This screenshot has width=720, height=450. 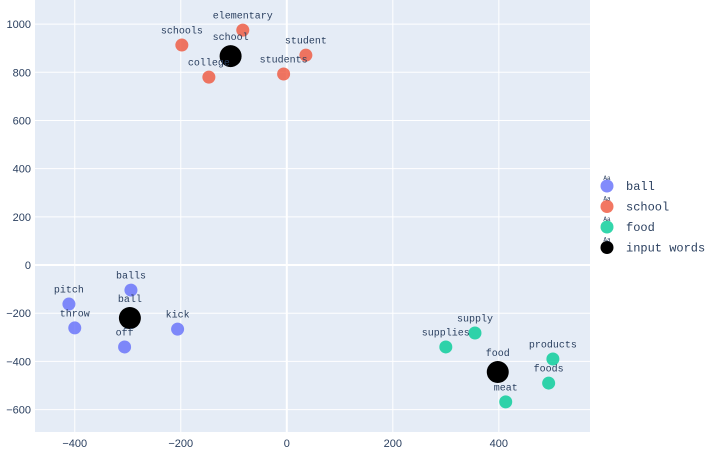 I want to click on point-foods, so click(x=549, y=383).